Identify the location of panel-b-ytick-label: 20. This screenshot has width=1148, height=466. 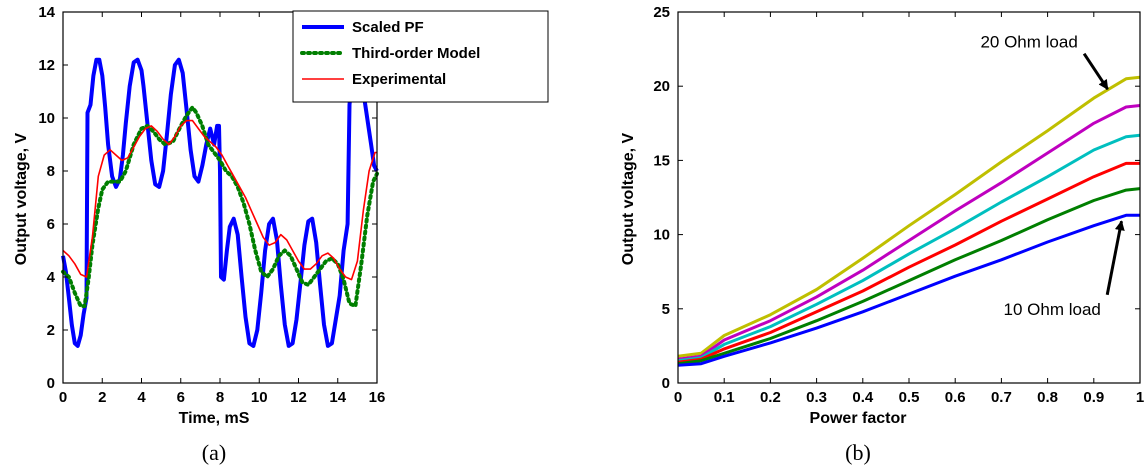
(661, 86).